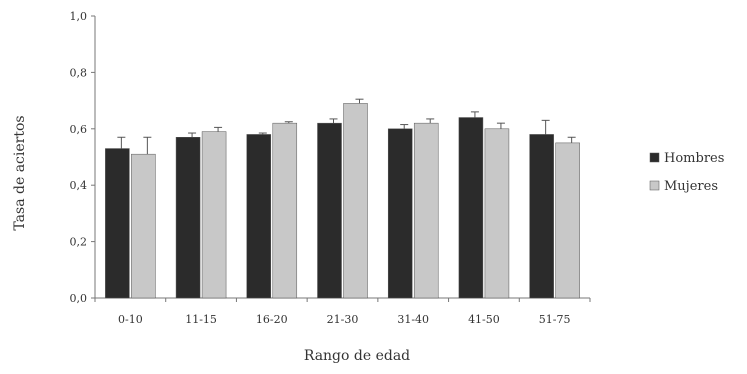 Image resolution: width=747 pixels, height=374 pixels. I want to click on y-tick-label: 1,0, so click(79, 16).